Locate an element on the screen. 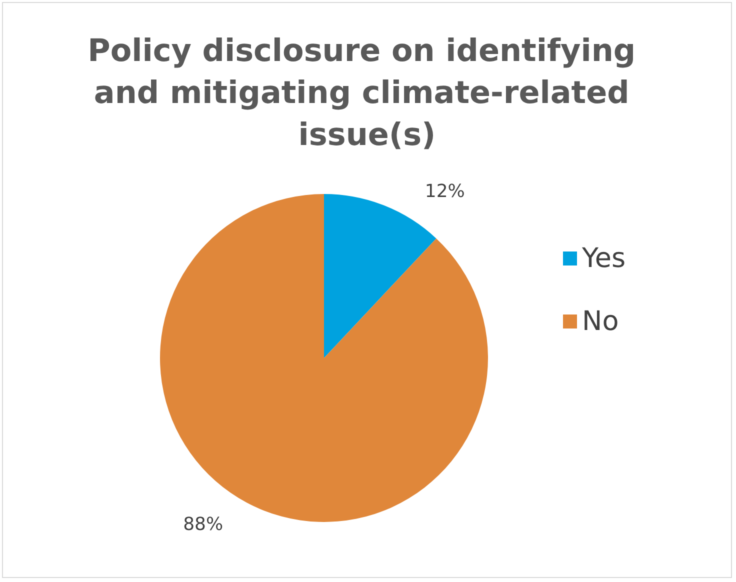 This screenshot has width=736, height=582. data-label: 88% is located at coordinates (203, 524).